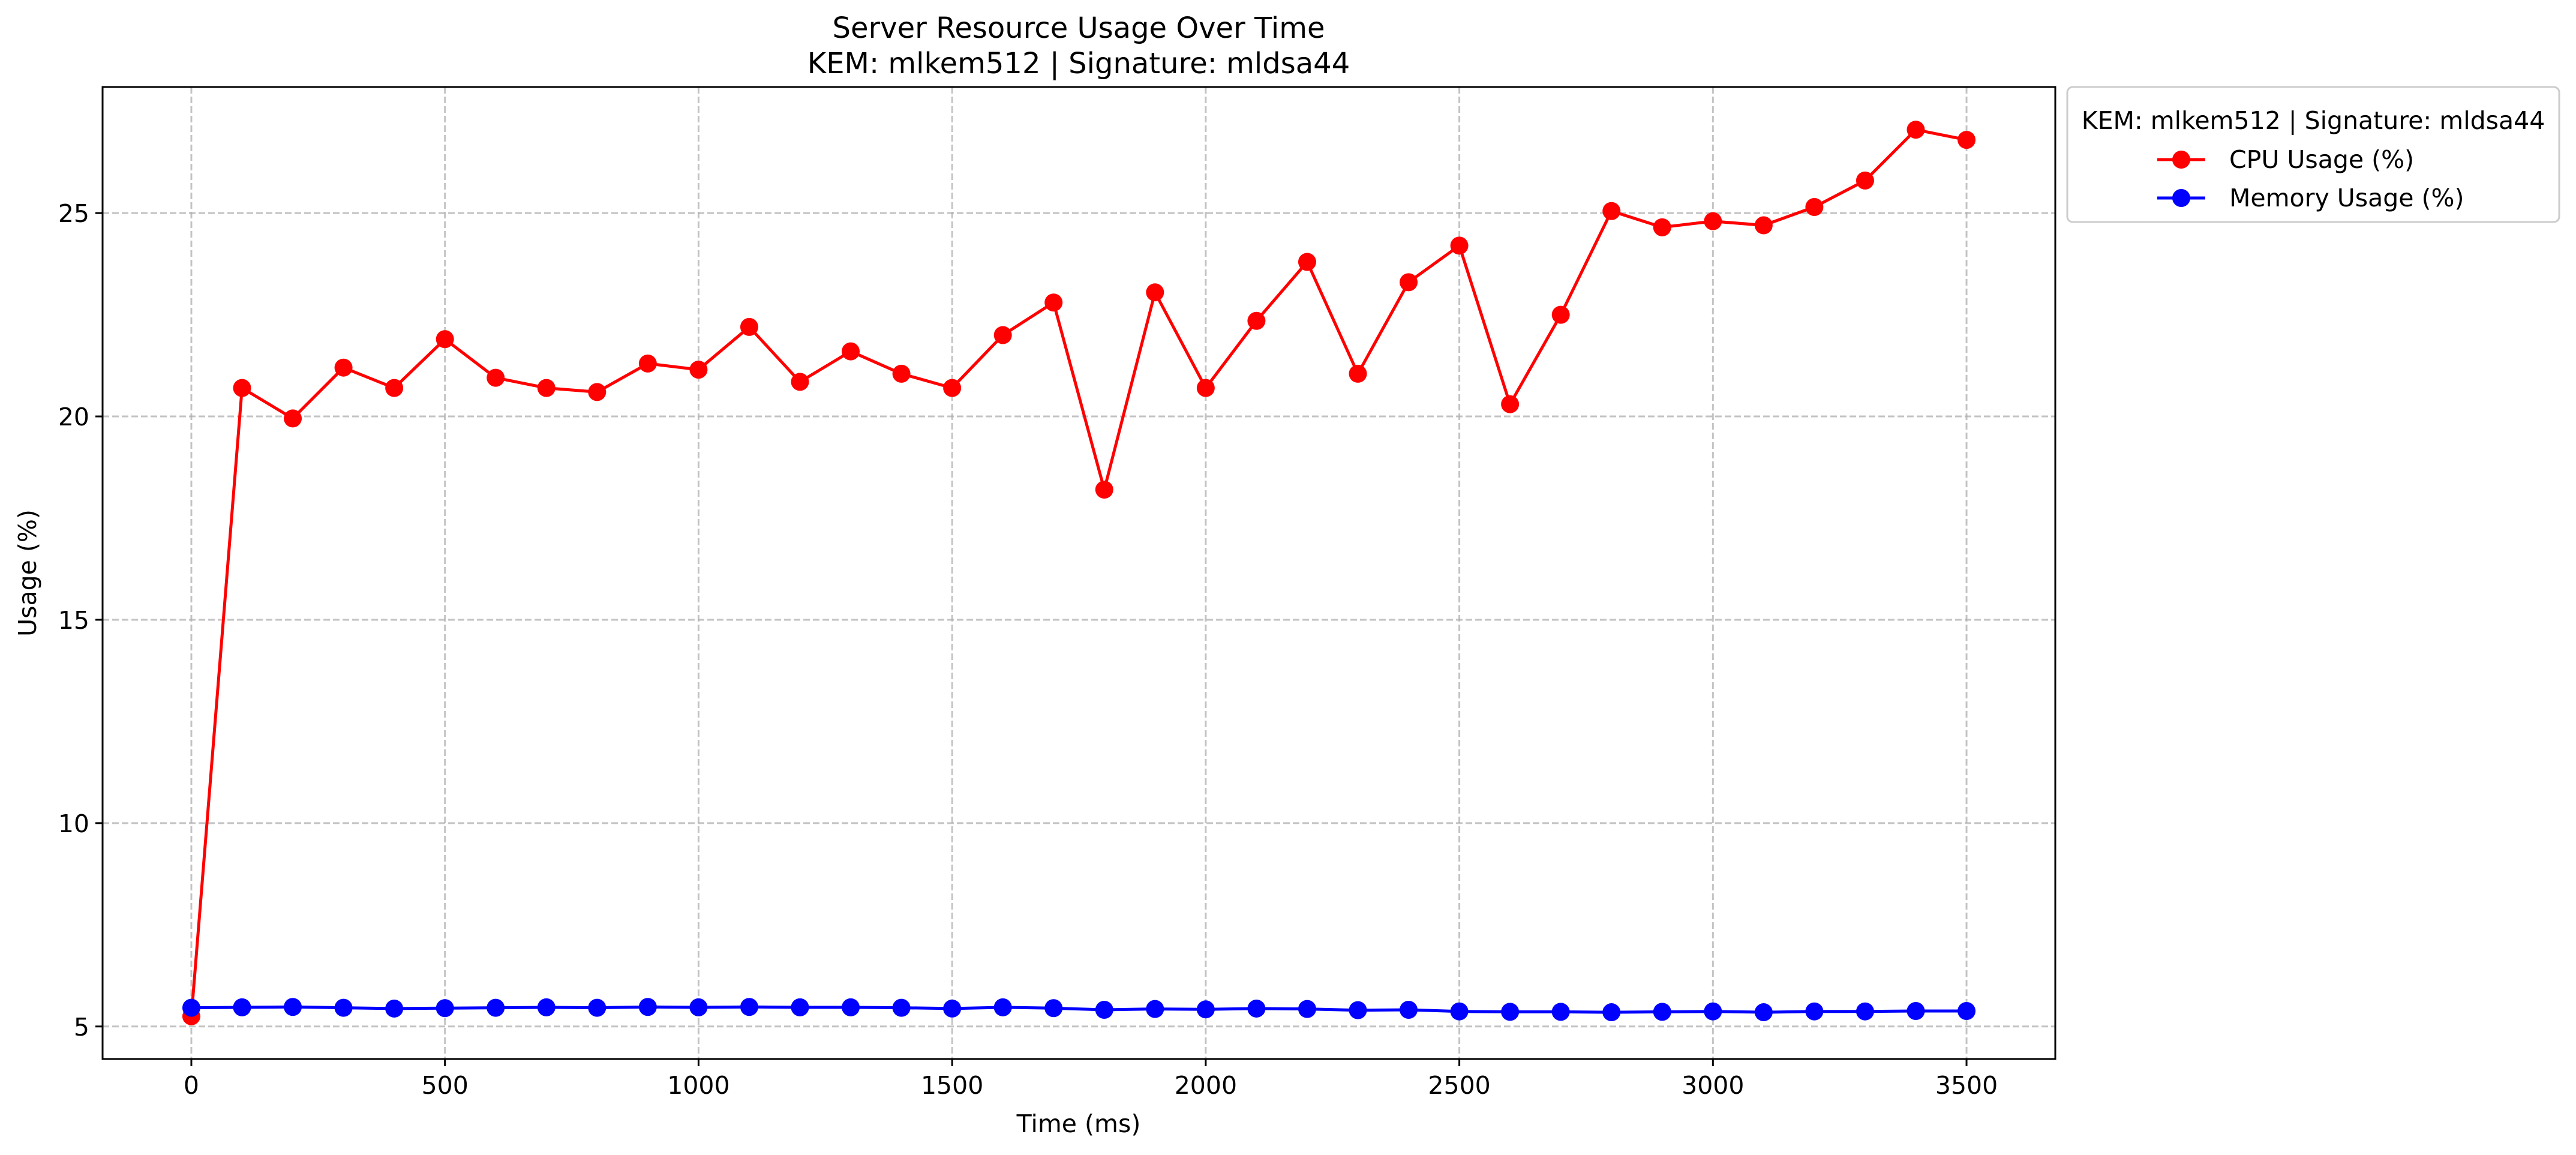 This screenshot has height=1155, width=2576. What do you see at coordinates (192, 1085) in the screenshot?
I see `x-tick-label: 0` at bounding box center [192, 1085].